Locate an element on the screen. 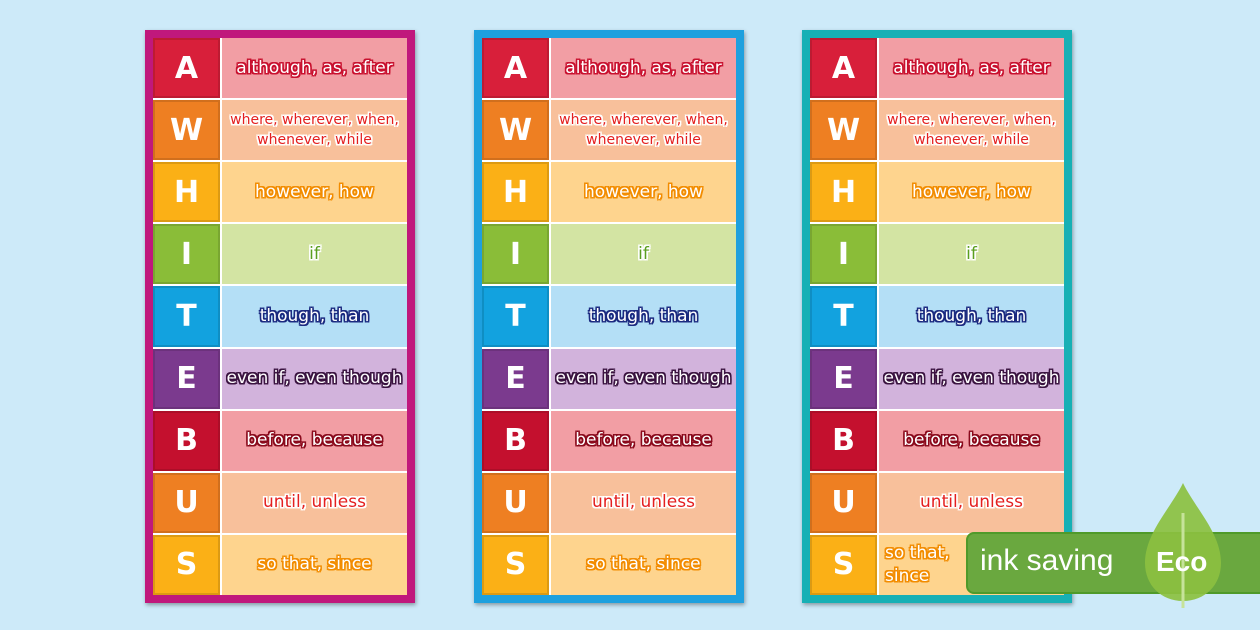 The image size is (1260, 630). ink-saving-label: ink saving is located at coordinates (1047, 560).